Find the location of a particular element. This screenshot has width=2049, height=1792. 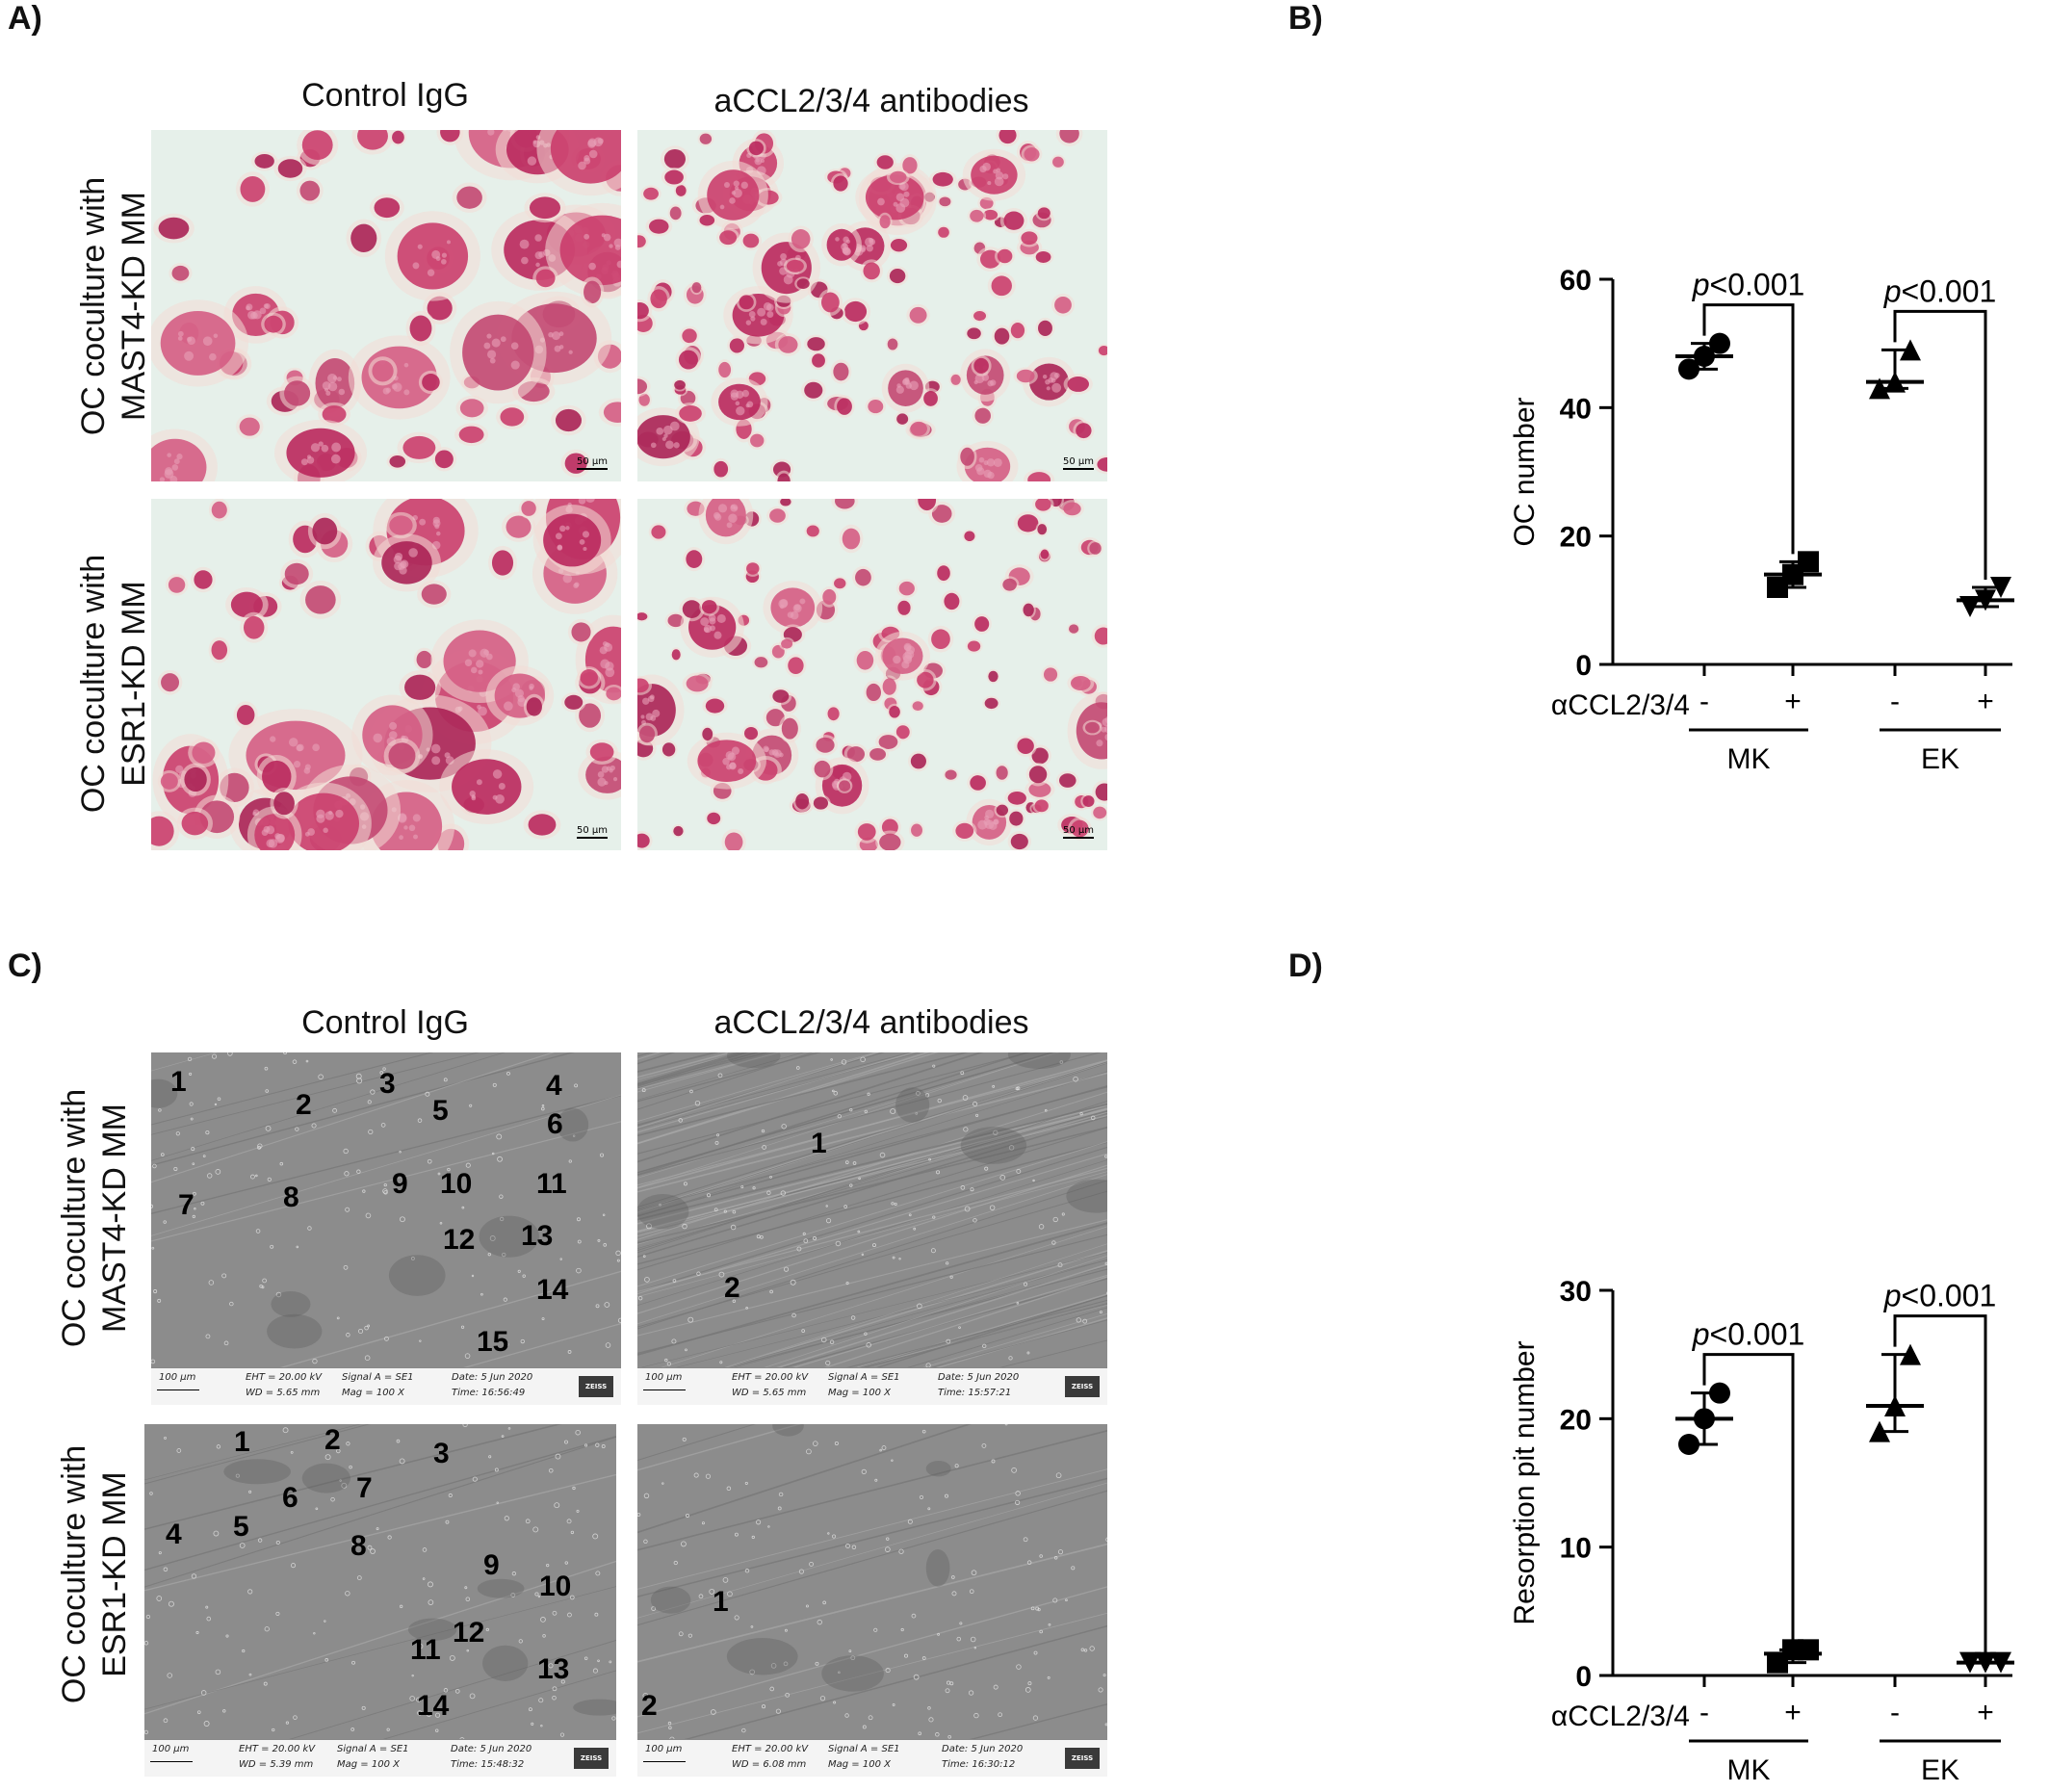

panel-letter-b: B) is located at coordinates (1305, 18).